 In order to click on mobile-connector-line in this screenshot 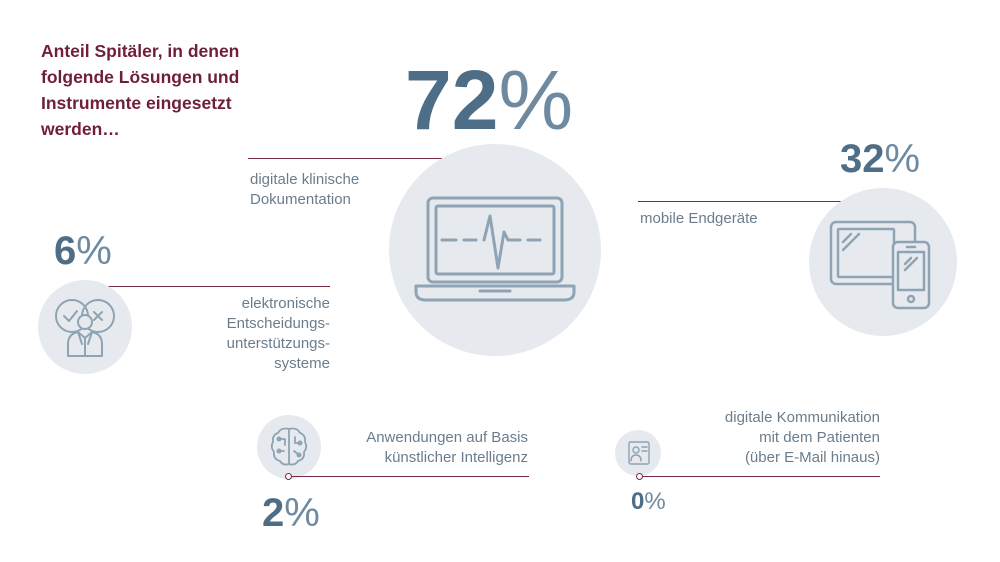, I will do `click(758, 201)`.